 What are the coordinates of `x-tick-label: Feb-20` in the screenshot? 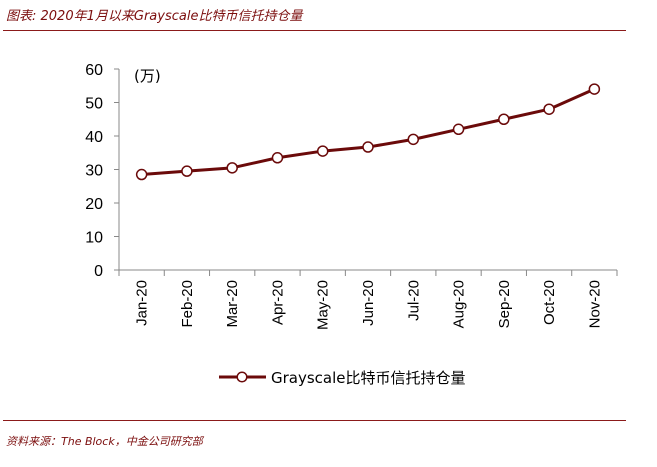 It's located at (187, 304).